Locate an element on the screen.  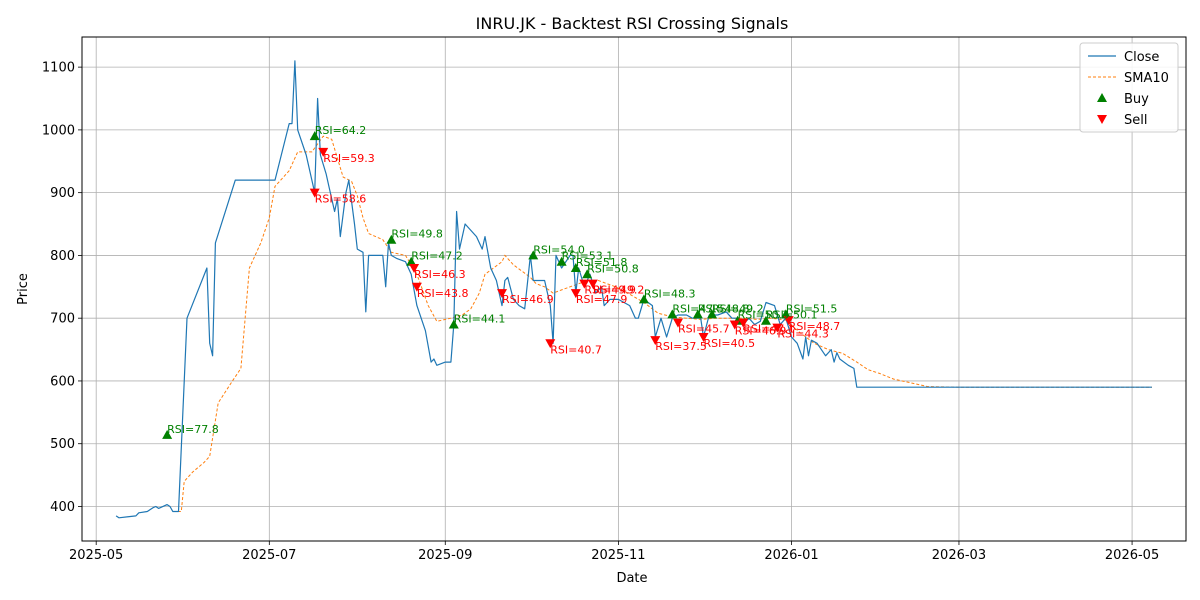
buy-rsi-label: RSI=54.0 is located at coordinates (559, 249).